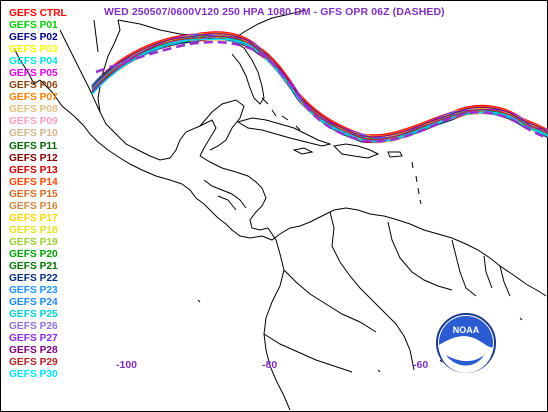 This screenshot has width=548, height=412. I want to click on legend-item: GEFS P09, so click(33, 122).